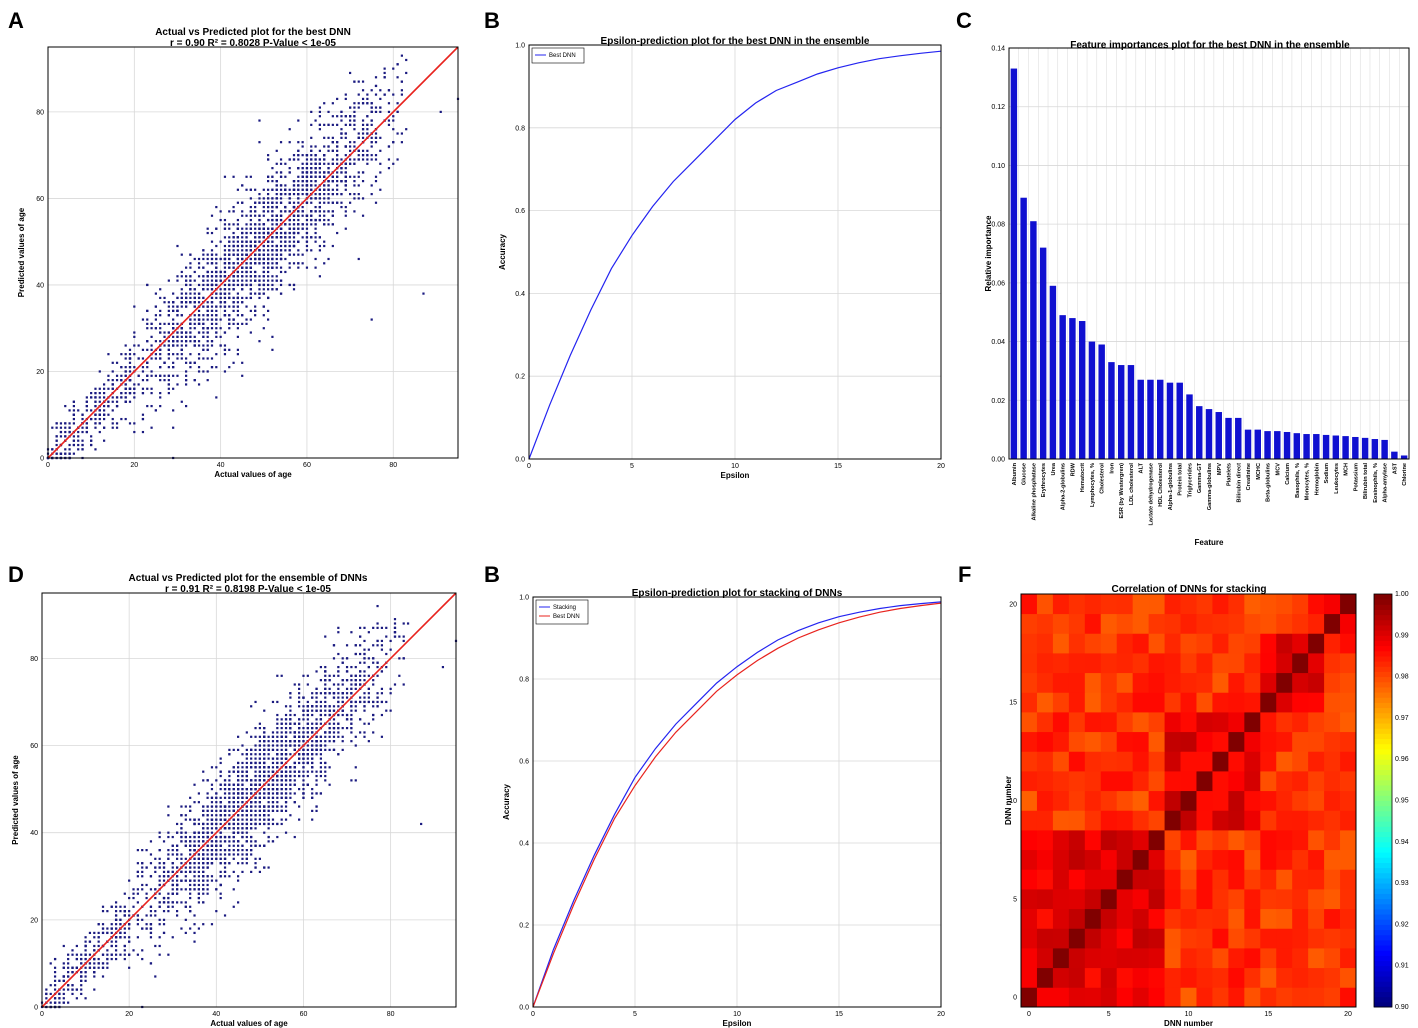 This screenshot has width=1418, height=1028. I want to click on feature-tick-label: Hemoglobin, so click(1317, 478).